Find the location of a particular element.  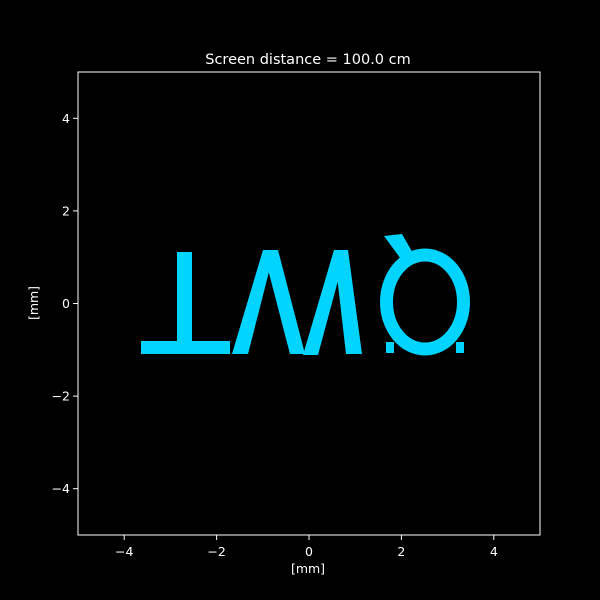

chart-title: Screen distance = 100.0 cm is located at coordinates (308, 60).